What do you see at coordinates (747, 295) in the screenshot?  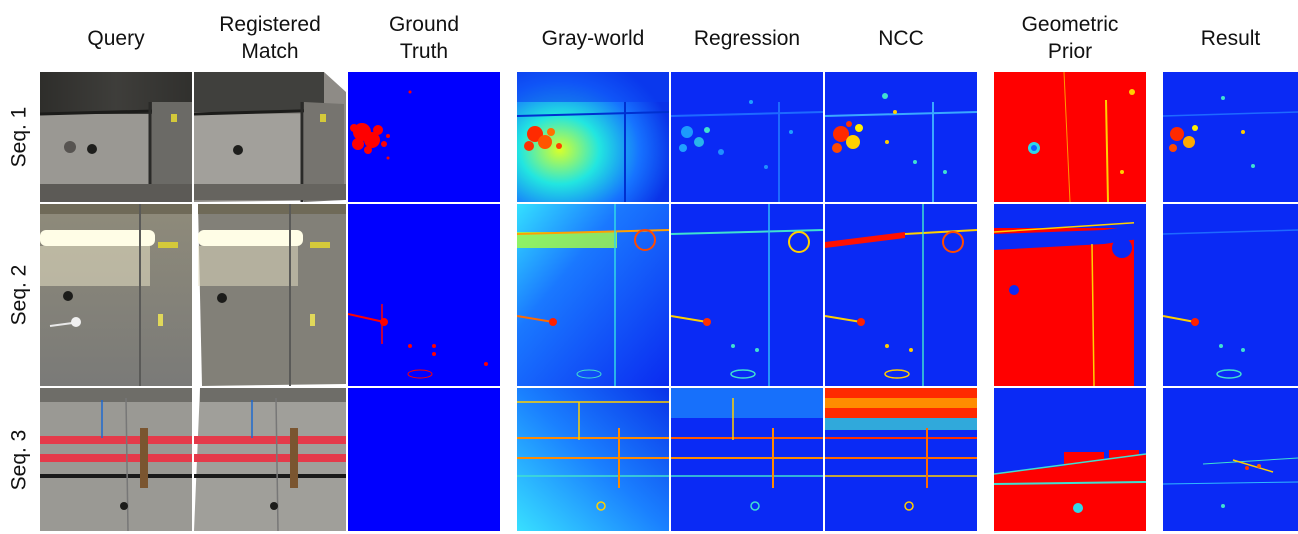 I see `seq2-regression-map` at bounding box center [747, 295].